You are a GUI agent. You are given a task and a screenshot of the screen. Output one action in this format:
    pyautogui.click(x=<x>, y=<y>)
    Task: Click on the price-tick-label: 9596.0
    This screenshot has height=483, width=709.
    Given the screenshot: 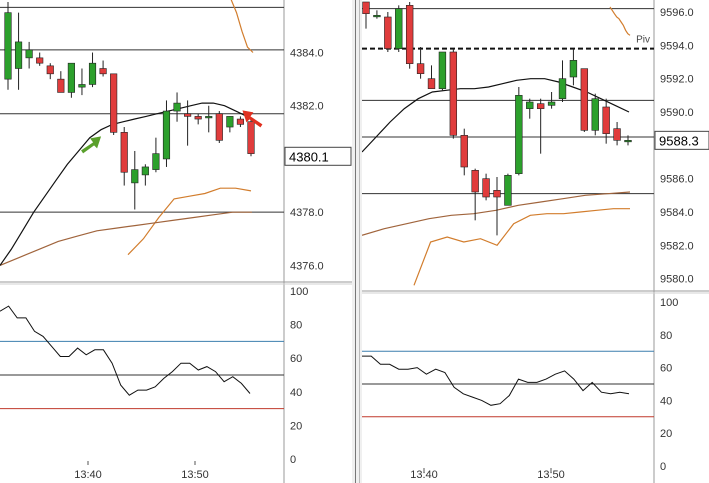 What is the action you would take?
    pyautogui.click(x=677, y=13)
    